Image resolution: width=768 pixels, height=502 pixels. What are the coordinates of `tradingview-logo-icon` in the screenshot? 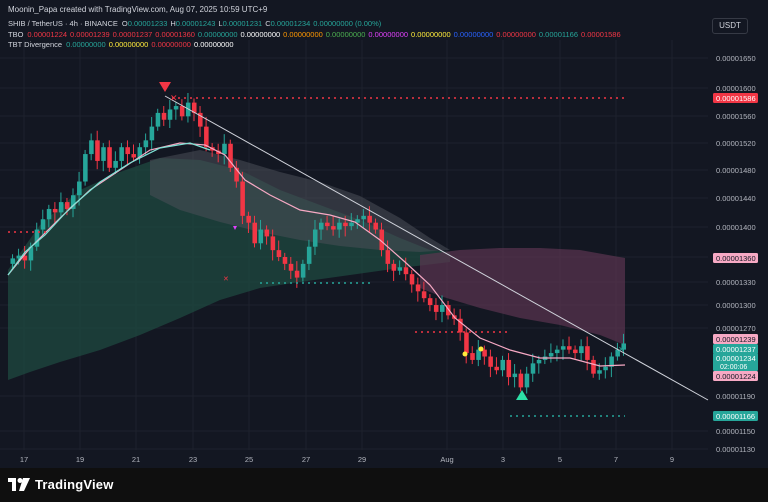 It's located at (19, 484).